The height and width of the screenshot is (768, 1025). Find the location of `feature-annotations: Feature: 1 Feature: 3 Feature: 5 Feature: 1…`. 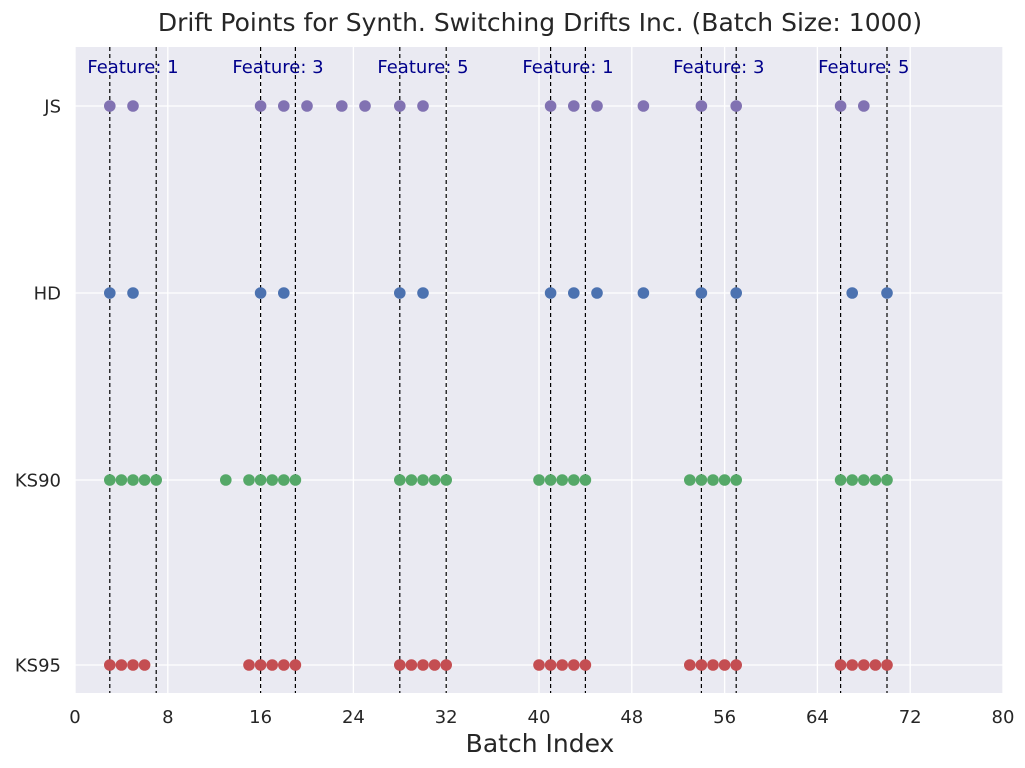

feature-annotations: Feature: 1 Feature: 3 Feature: 5 Feature: 1… is located at coordinates (498, 67).